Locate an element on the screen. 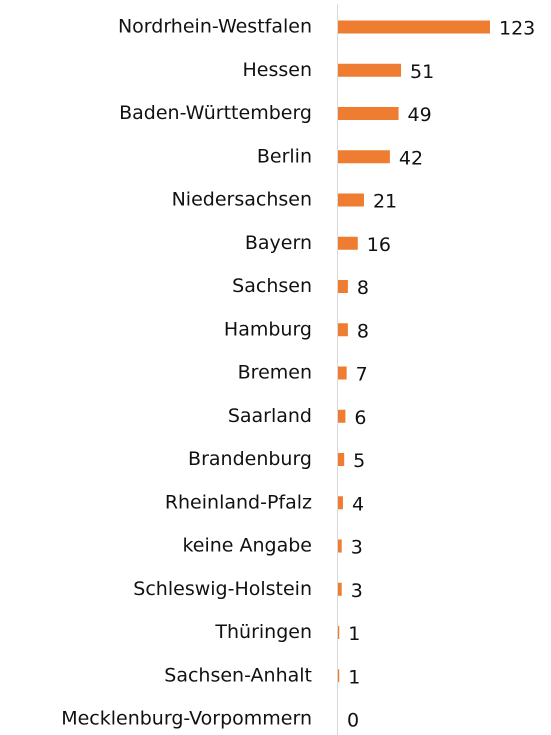  value-label: 4 is located at coordinates (358, 504).